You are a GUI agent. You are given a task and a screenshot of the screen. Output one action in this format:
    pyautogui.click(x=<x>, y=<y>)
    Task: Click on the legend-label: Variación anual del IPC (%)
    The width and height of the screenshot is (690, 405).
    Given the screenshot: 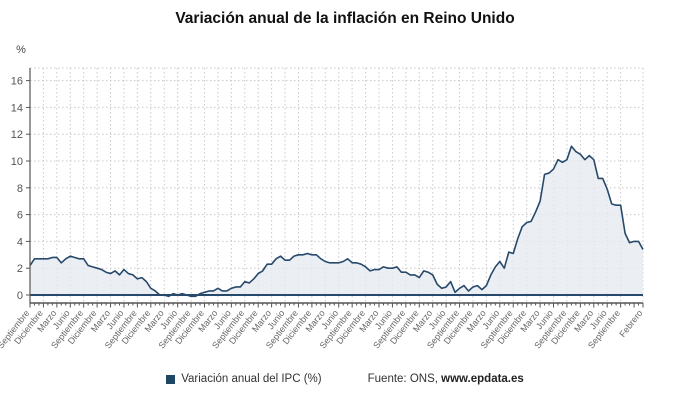 What is the action you would take?
    pyautogui.click(x=251, y=379)
    